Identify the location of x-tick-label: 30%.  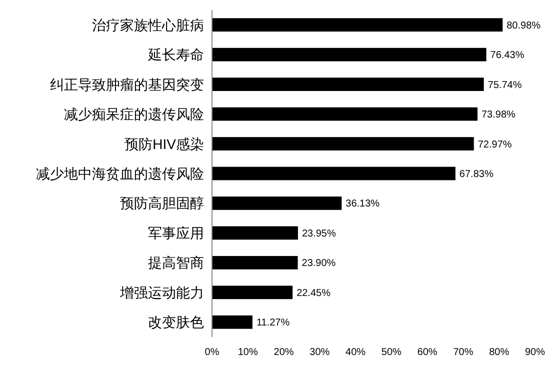
(320, 352).